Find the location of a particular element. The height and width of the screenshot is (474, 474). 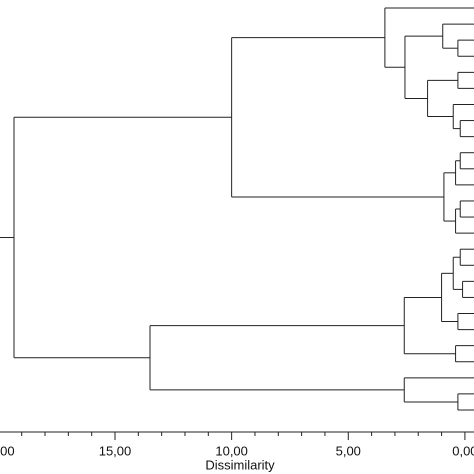

x-tick-label: 0,00 is located at coordinates (463, 450).